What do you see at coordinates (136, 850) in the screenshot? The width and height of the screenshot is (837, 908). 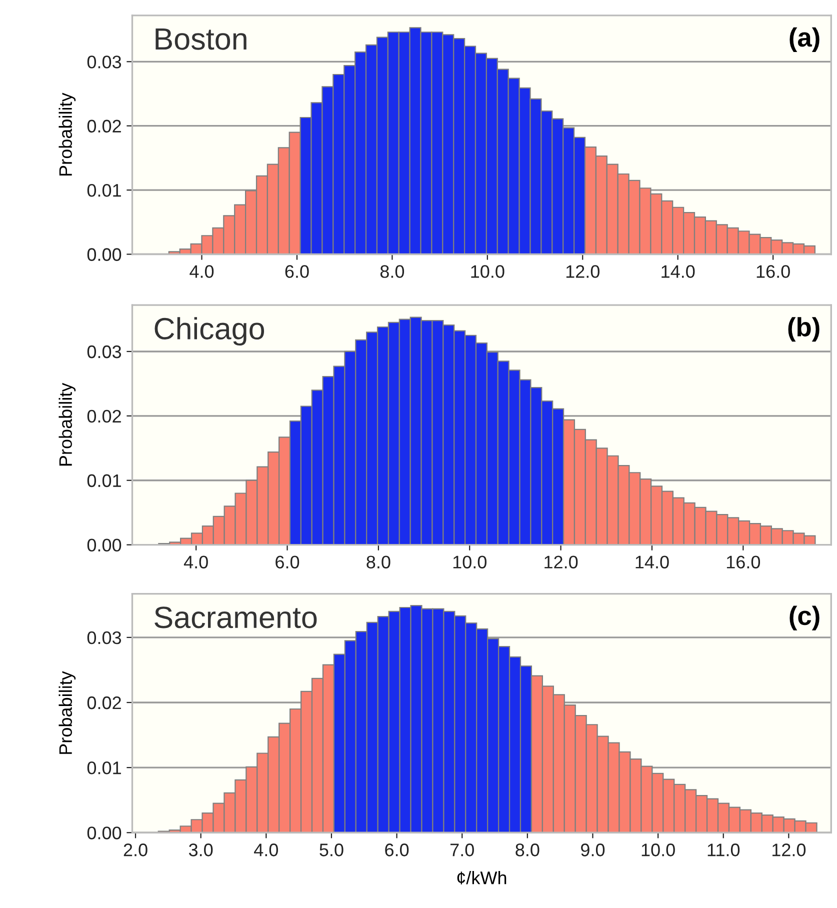 I see `x-tick-label: 2.0` at bounding box center [136, 850].